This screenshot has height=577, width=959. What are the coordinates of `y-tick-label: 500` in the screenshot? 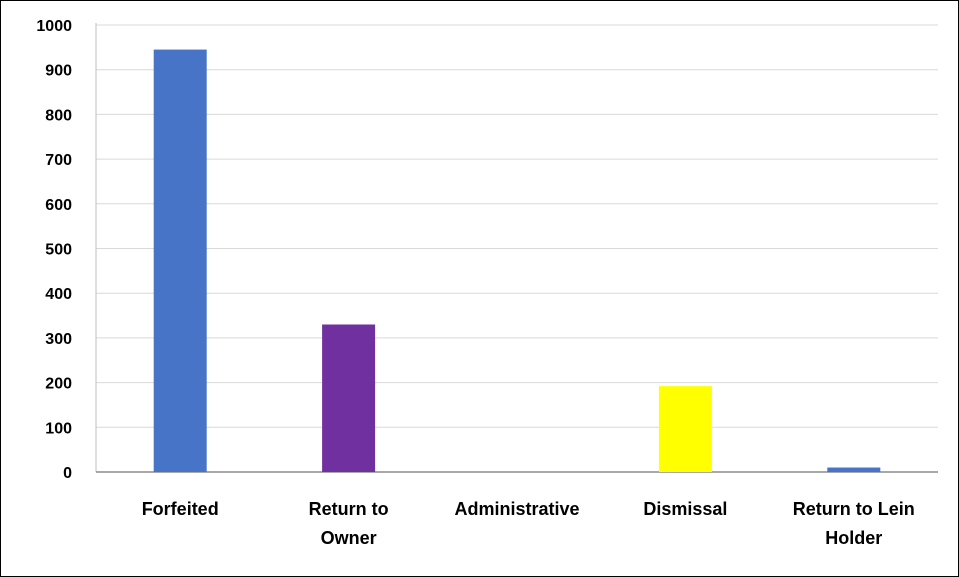 It's located at (58, 250).